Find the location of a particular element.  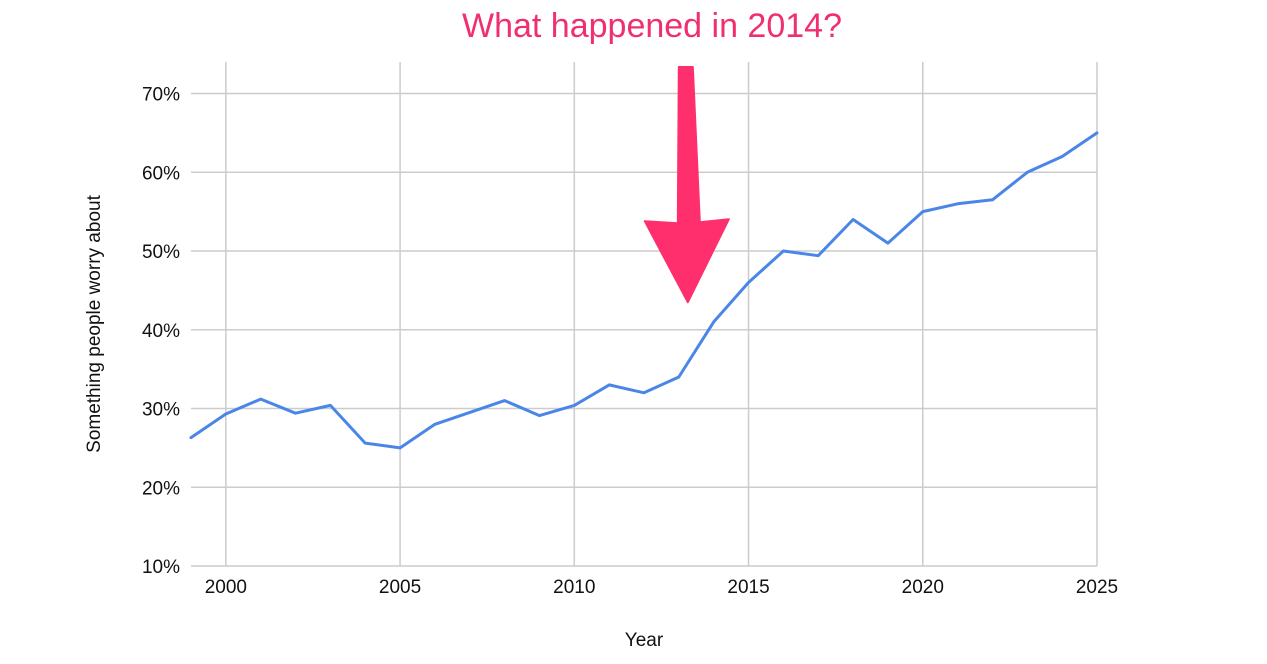

x-tick-label: 2025 is located at coordinates (1097, 587).